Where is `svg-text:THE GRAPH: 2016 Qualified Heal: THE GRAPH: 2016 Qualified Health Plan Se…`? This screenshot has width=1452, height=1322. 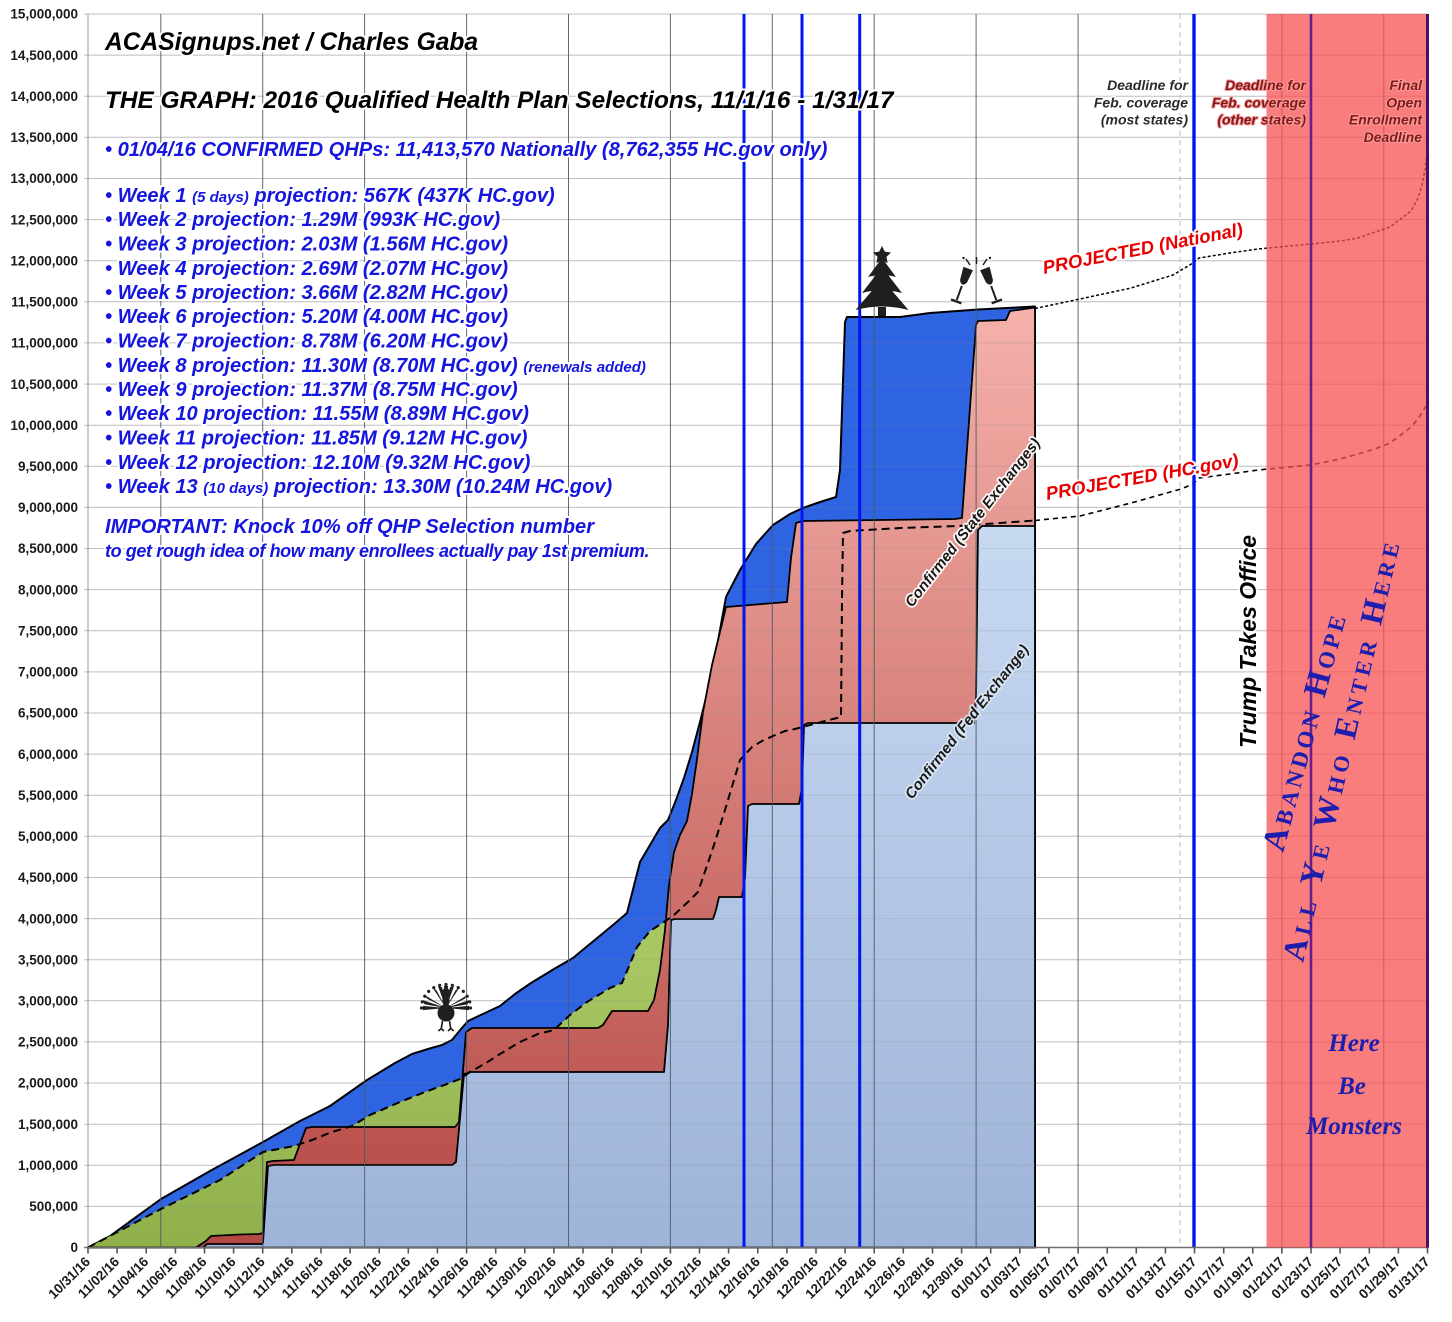 svg-text:THE GRAPH: 2016 Qualified Heal: THE GRAPH: 2016 Qualified Health Plan Se… is located at coordinates (500, 100).